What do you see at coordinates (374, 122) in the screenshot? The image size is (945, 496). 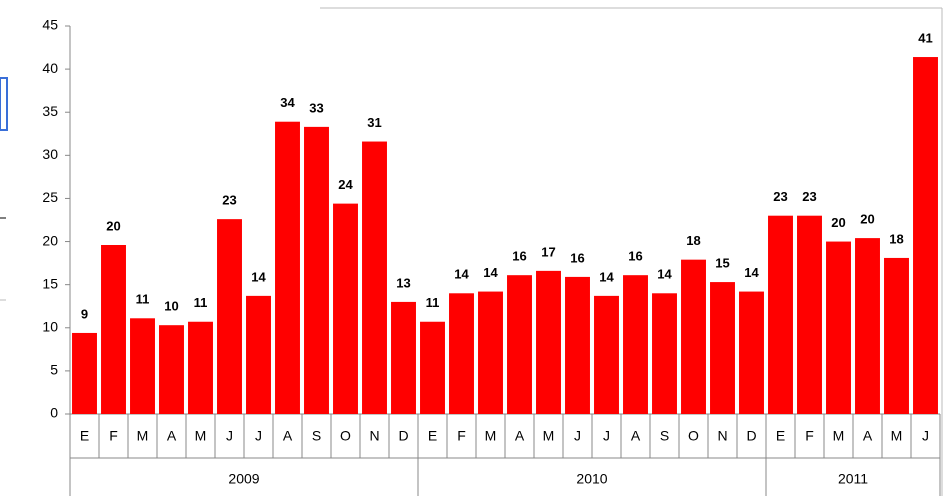 I see `value-label: 31` at bounding box center [374, 122].